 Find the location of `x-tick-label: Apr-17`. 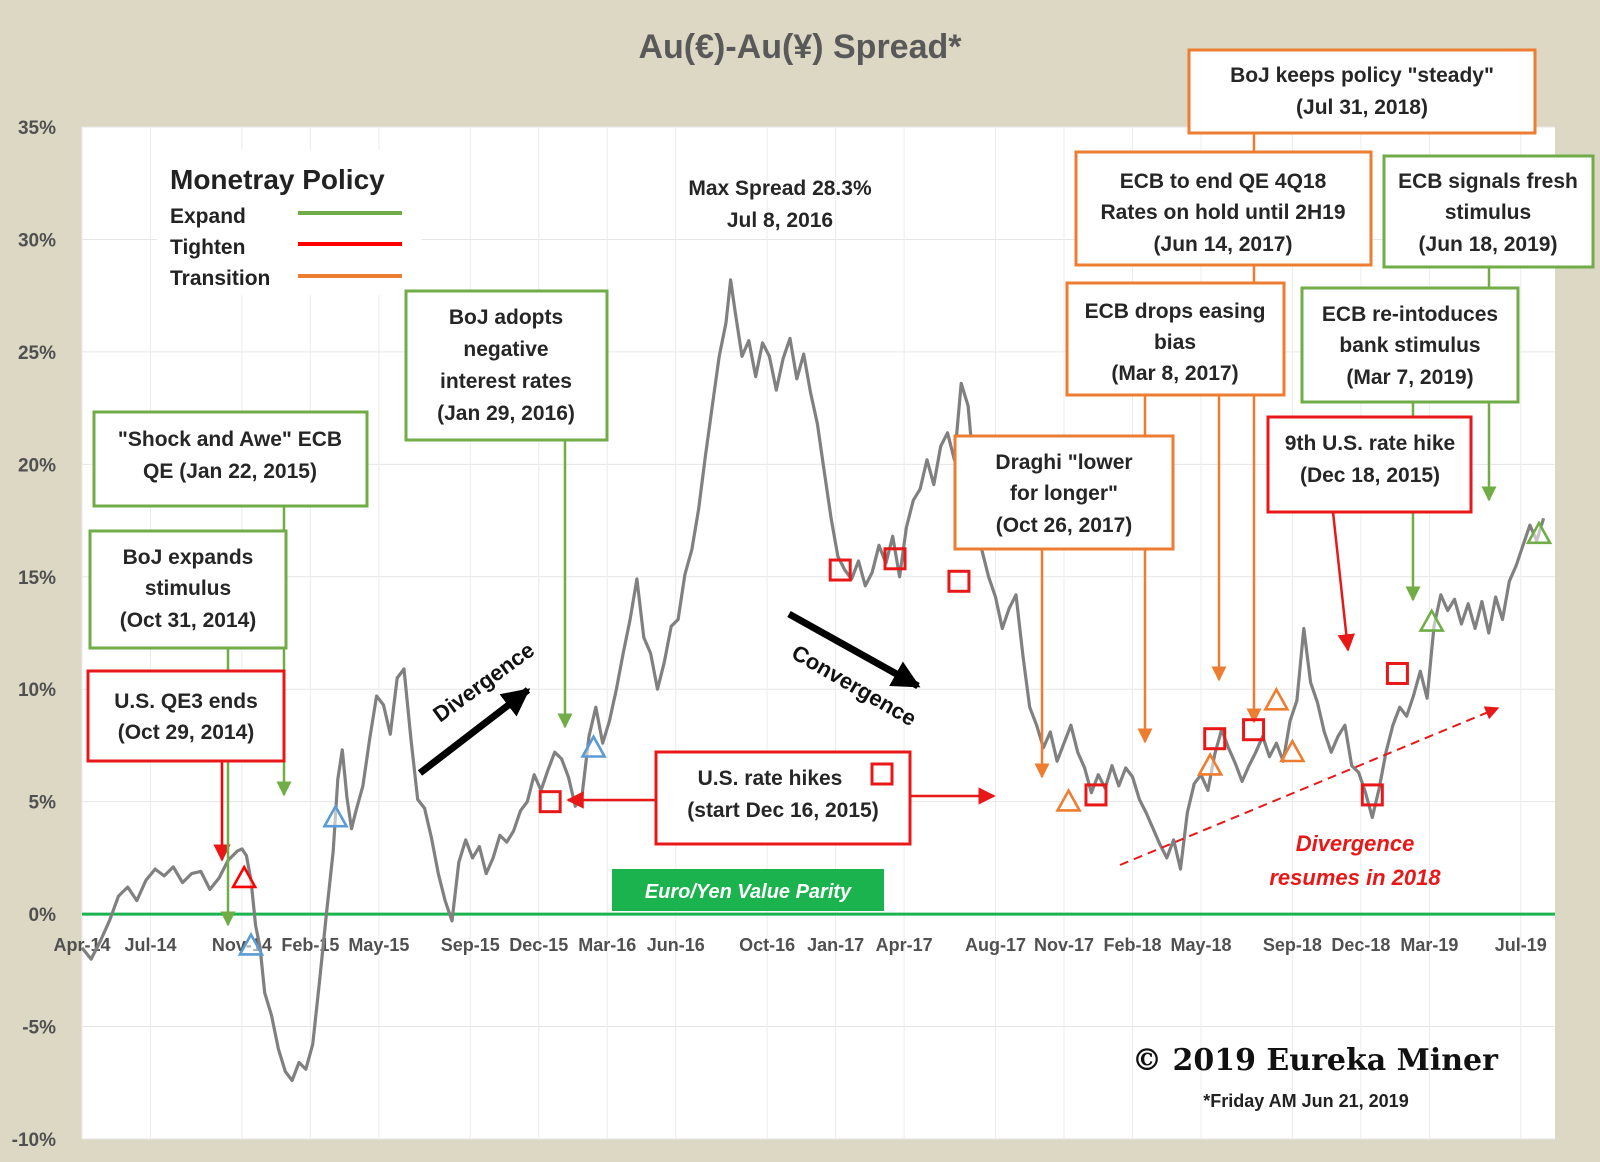

x-tick-label: Apr-17 is located at coordinates (904, 945).